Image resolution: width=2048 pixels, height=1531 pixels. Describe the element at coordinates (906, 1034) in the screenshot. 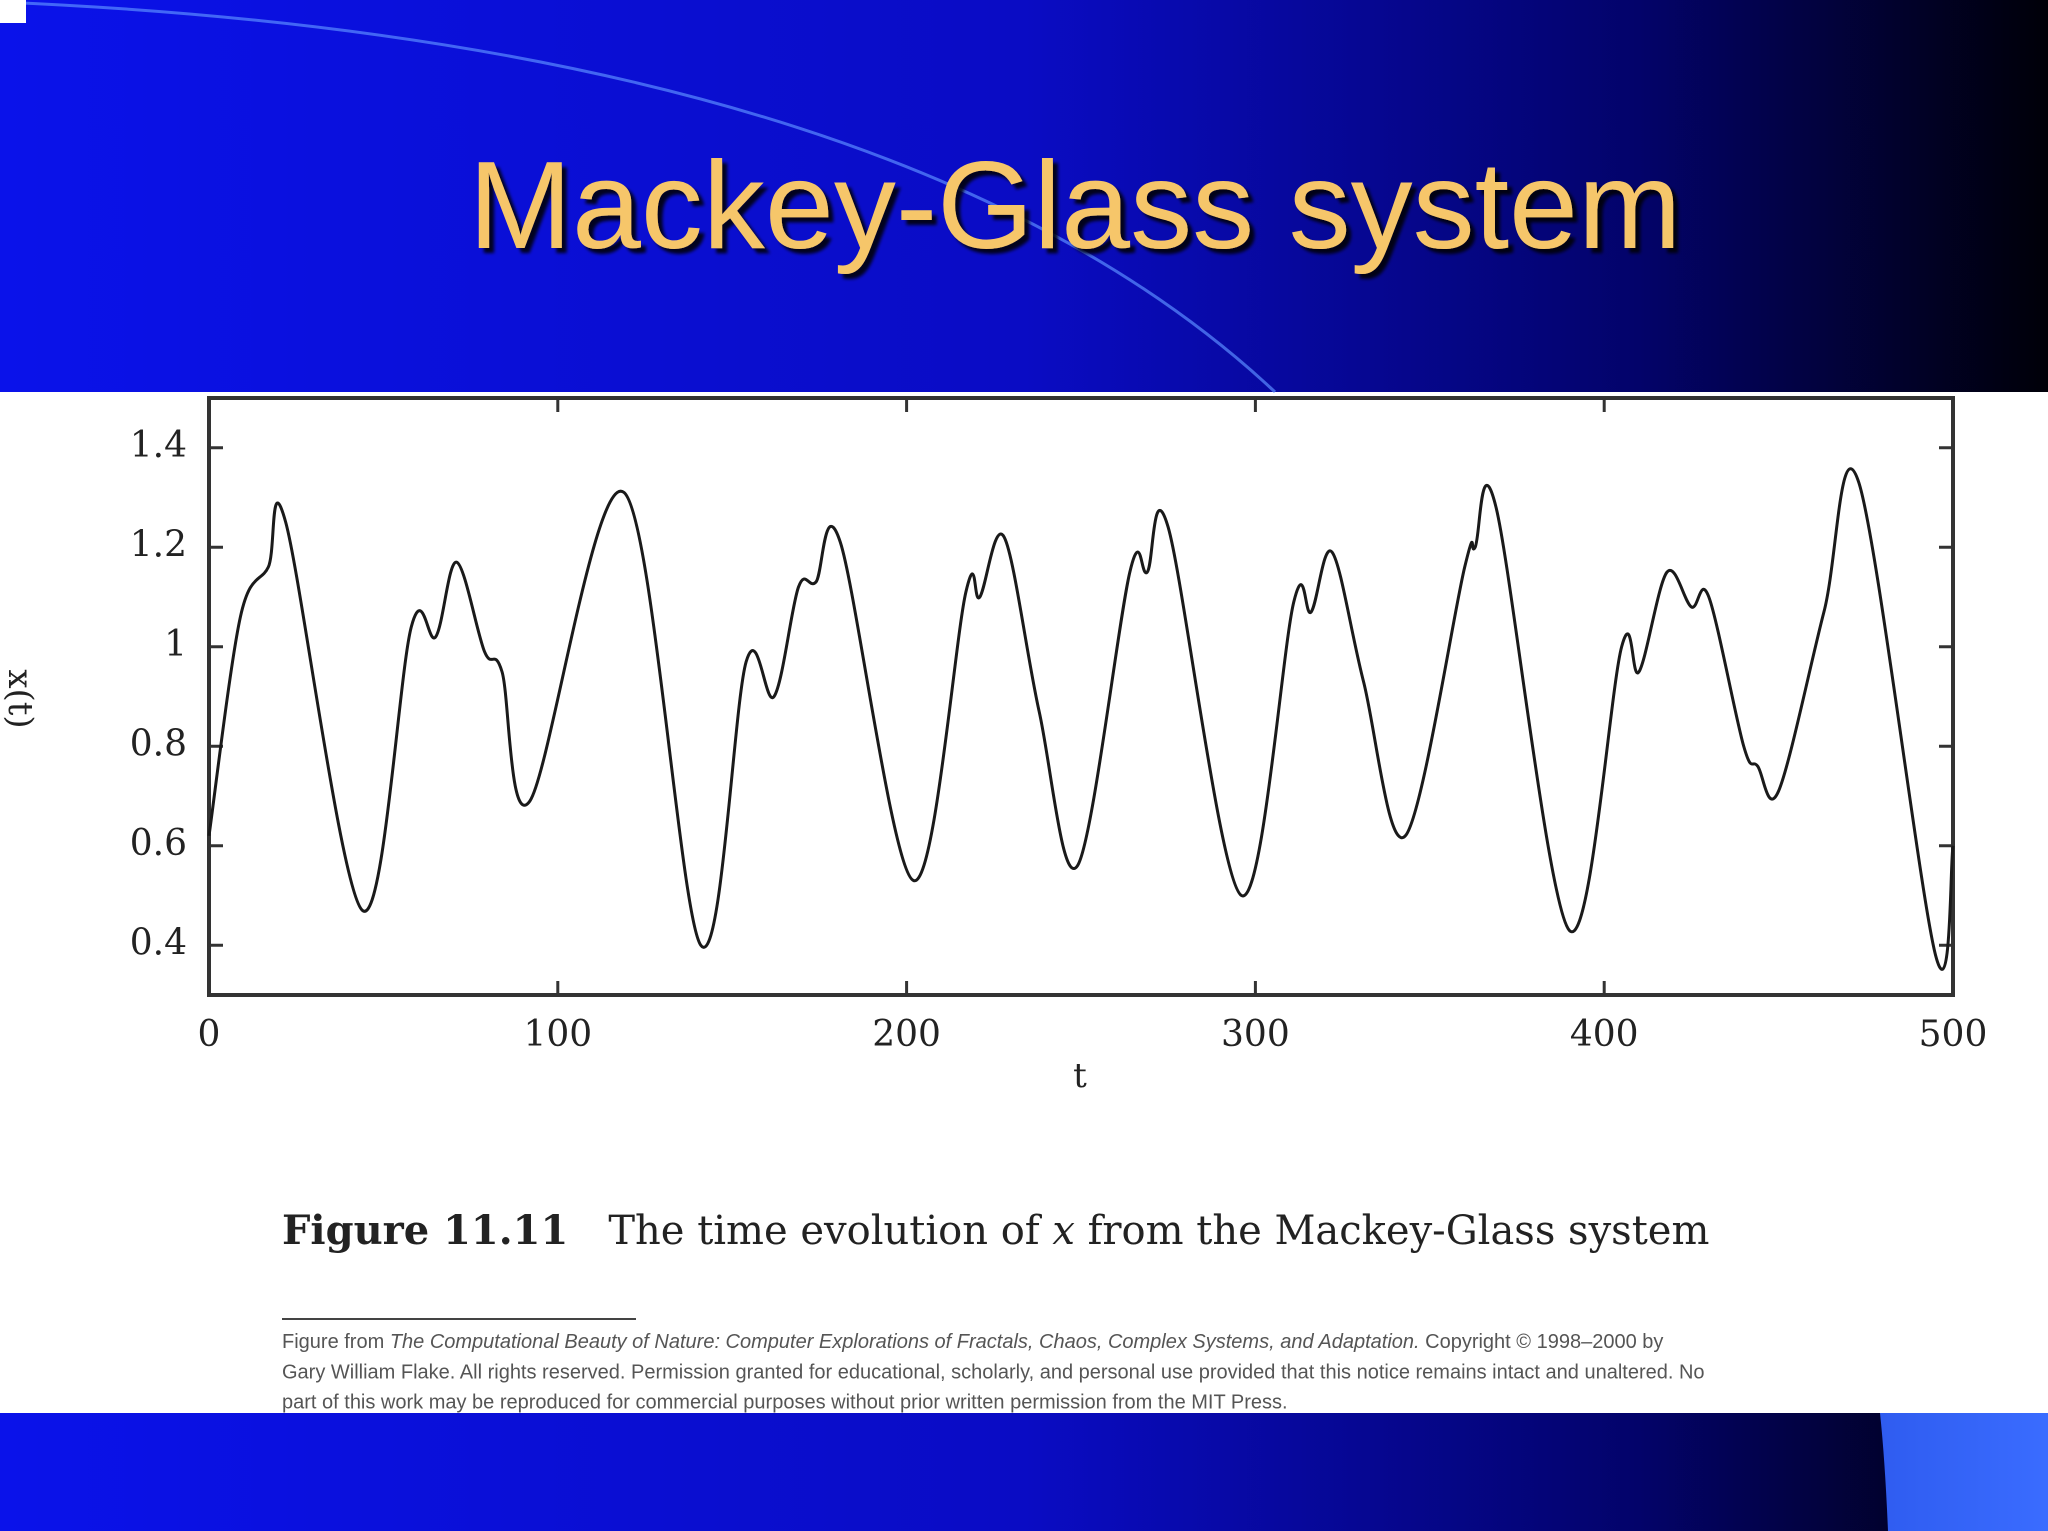

I see `x-tick-label: 200` at that location.